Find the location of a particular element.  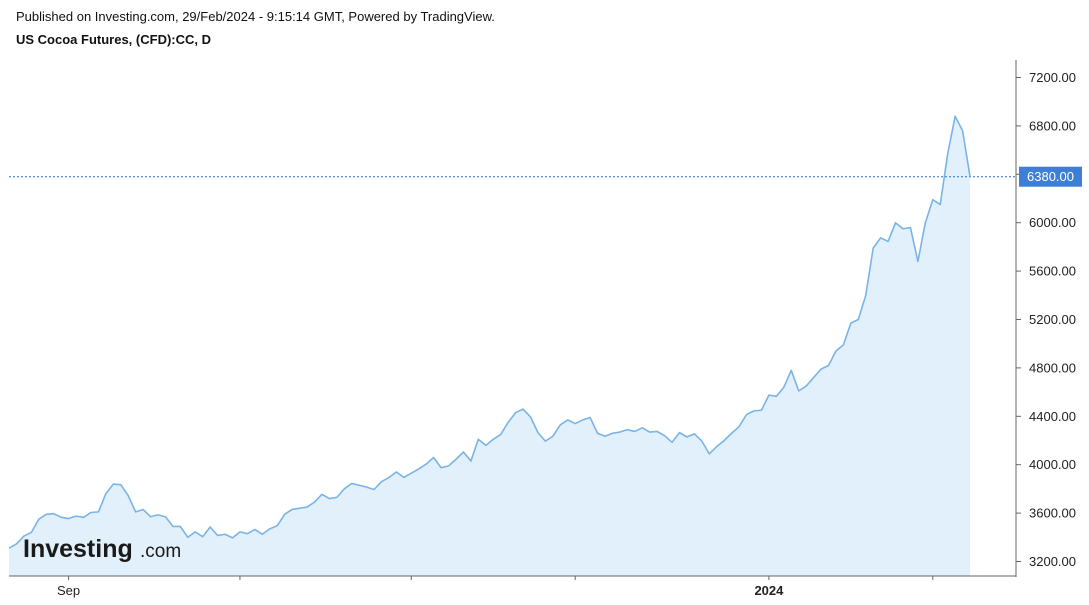

y-tick-label: 3600.00 is located at coordinates (1052, 513).